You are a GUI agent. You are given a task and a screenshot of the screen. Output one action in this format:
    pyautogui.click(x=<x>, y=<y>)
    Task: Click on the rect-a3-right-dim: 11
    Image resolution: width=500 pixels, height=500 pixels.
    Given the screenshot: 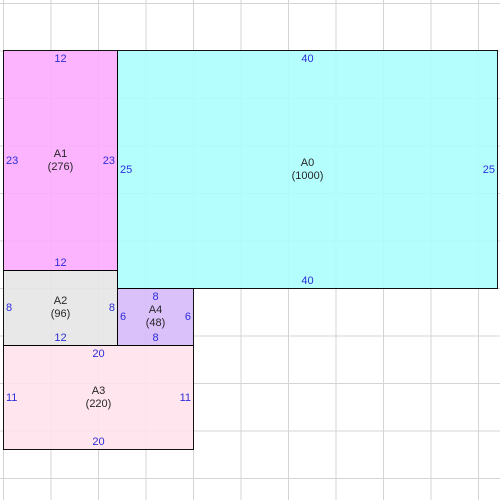 What is the action you would take?
    pyautogui.click(x=185, y=397)
    